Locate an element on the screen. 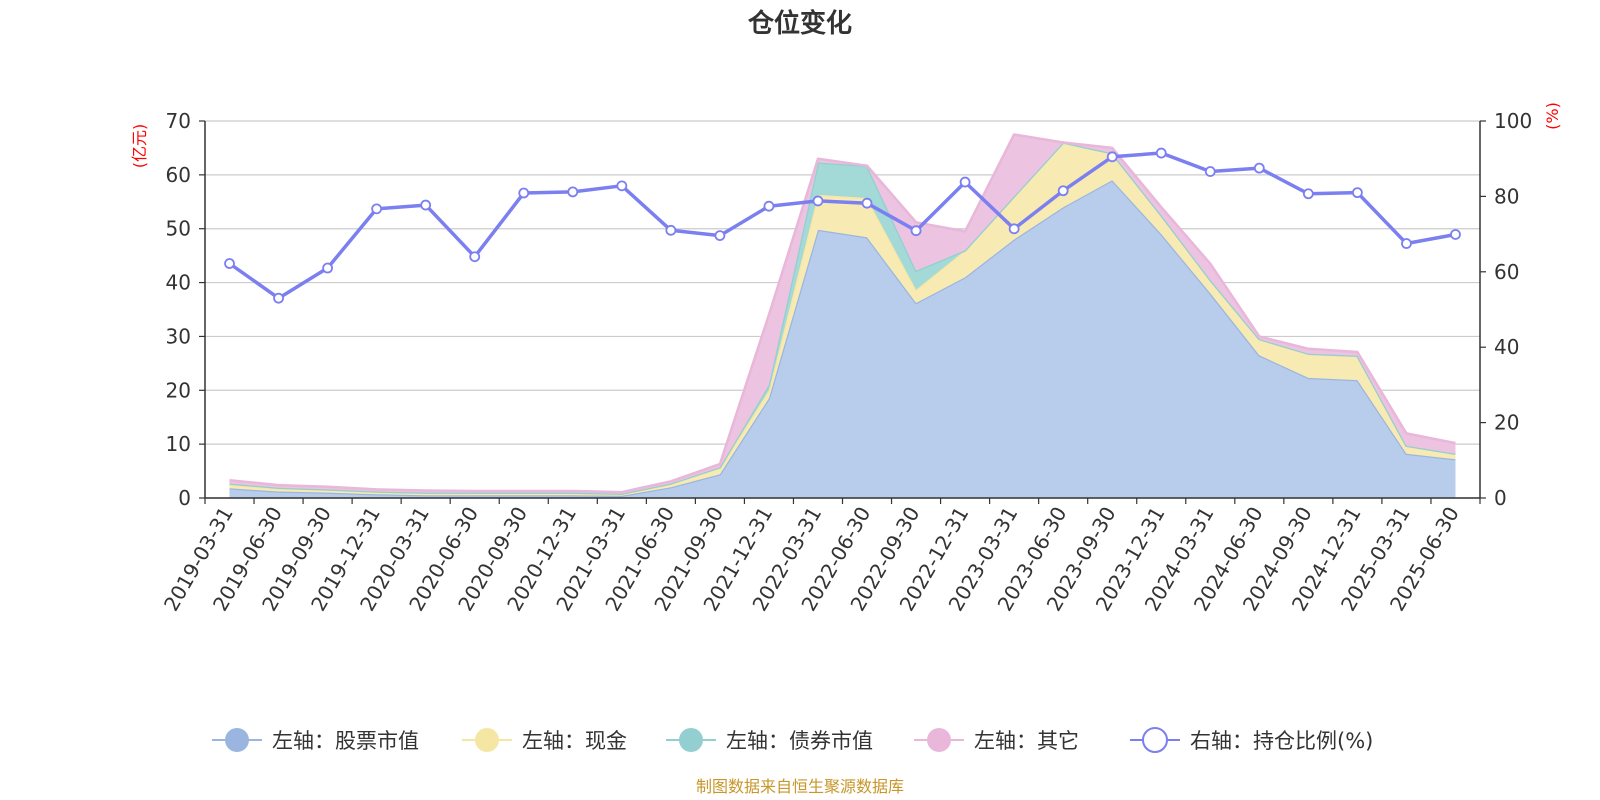 This screenshot has width=1600, height=800. legend-item: 左轴：现金 is located at coordinates (544, 740).